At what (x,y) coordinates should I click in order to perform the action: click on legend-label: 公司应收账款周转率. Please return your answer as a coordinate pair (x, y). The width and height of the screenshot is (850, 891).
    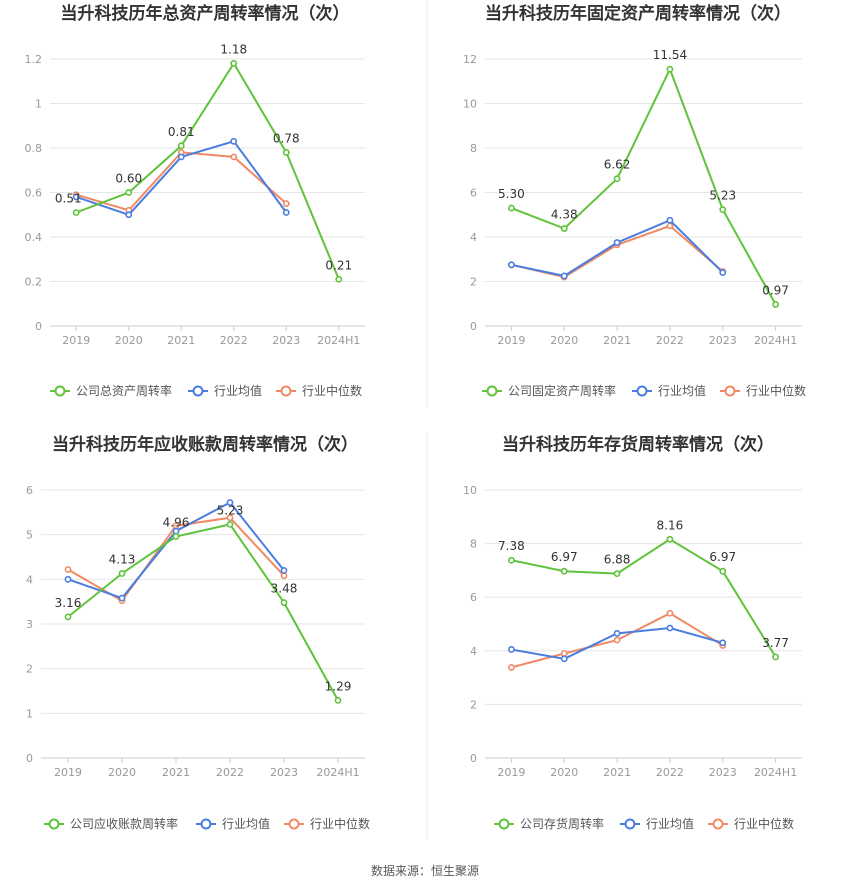
    Looking at the image, I should click on (124, 823).